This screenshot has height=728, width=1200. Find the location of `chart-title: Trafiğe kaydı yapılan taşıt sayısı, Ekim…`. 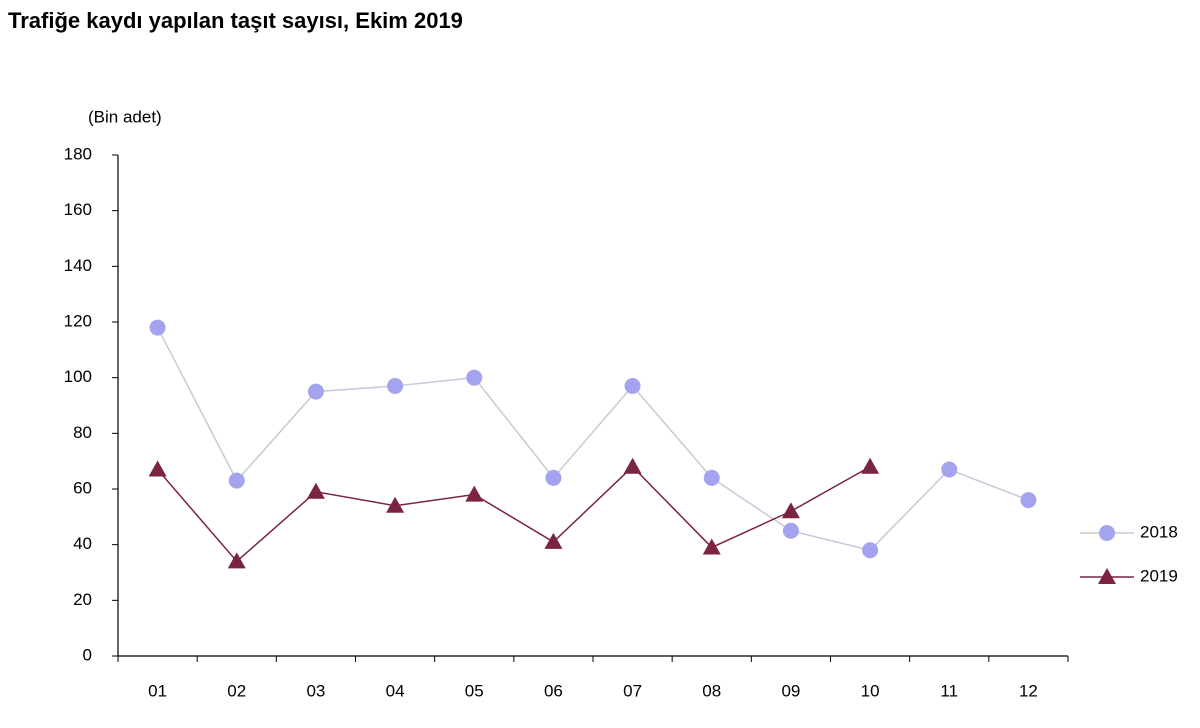

chart-title: Trafiğe kaydı yapılan taşıt sayısı, Ekim… is located at coordinates (235, 20).